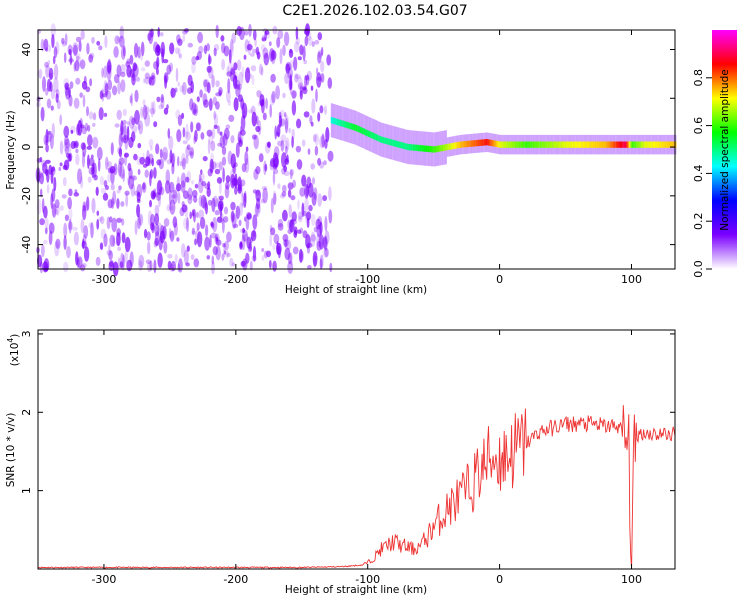 This screenshot has height=600, width=750. Describe the element at coordinates (725, 149) in the screenshot. I see `colorbar-label: Normalized spectral amplitude` at that location.